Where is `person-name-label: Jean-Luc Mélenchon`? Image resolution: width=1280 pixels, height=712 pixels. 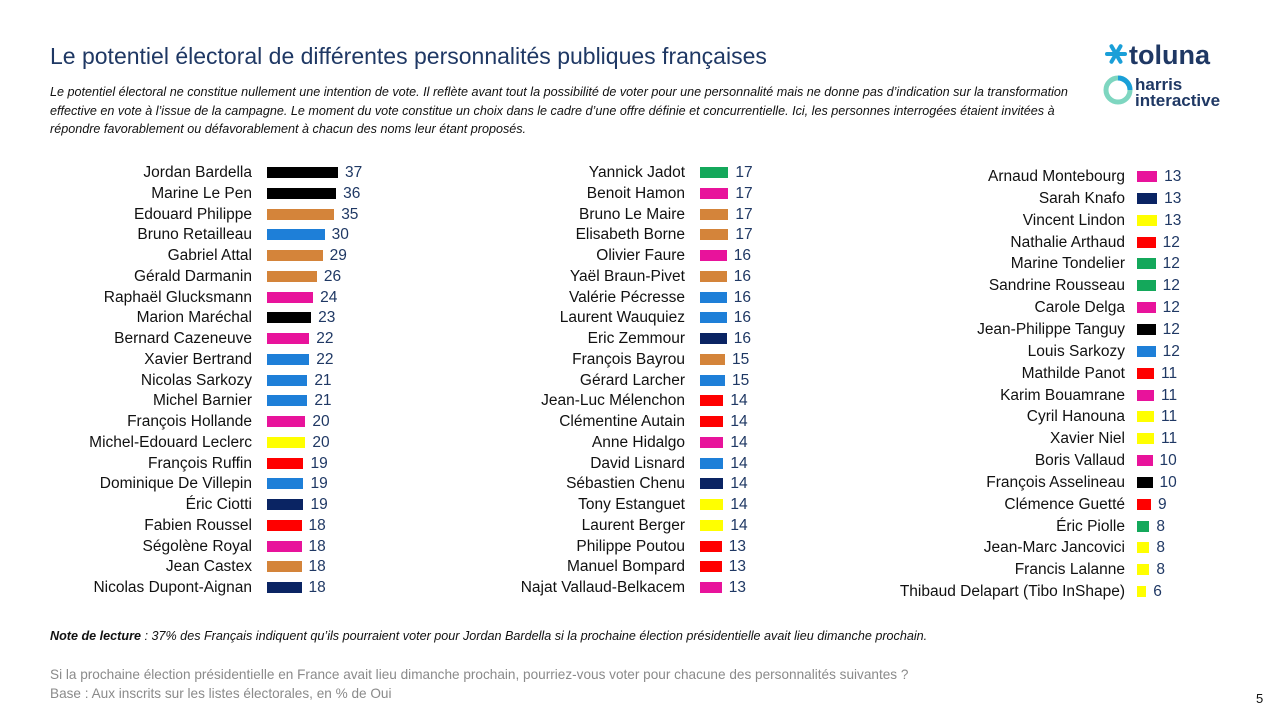 person-name-label: Jean-Luc Mélenchon is located at coordinates (613, 401).